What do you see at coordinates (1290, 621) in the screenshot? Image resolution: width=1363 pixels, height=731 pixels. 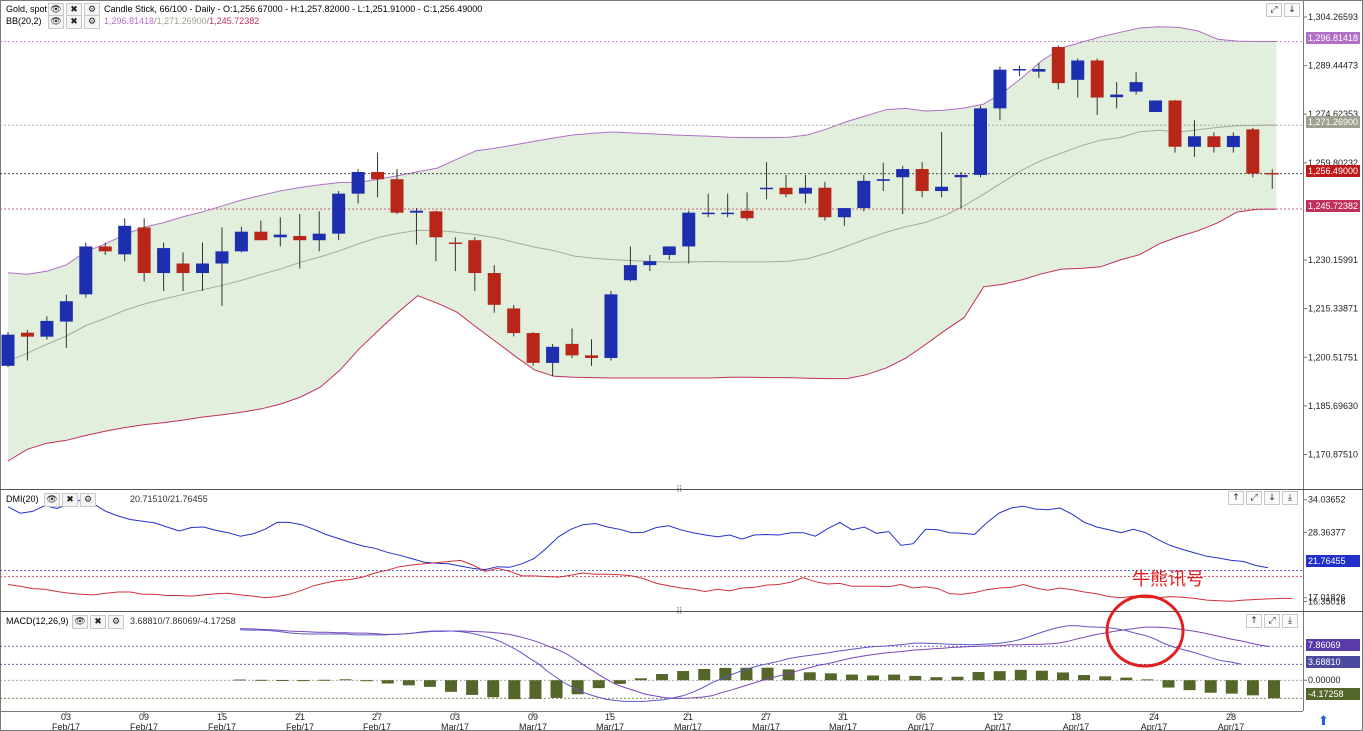 I see `macd-collapse-icon: ⤓` at bounding box center [1290, 621].